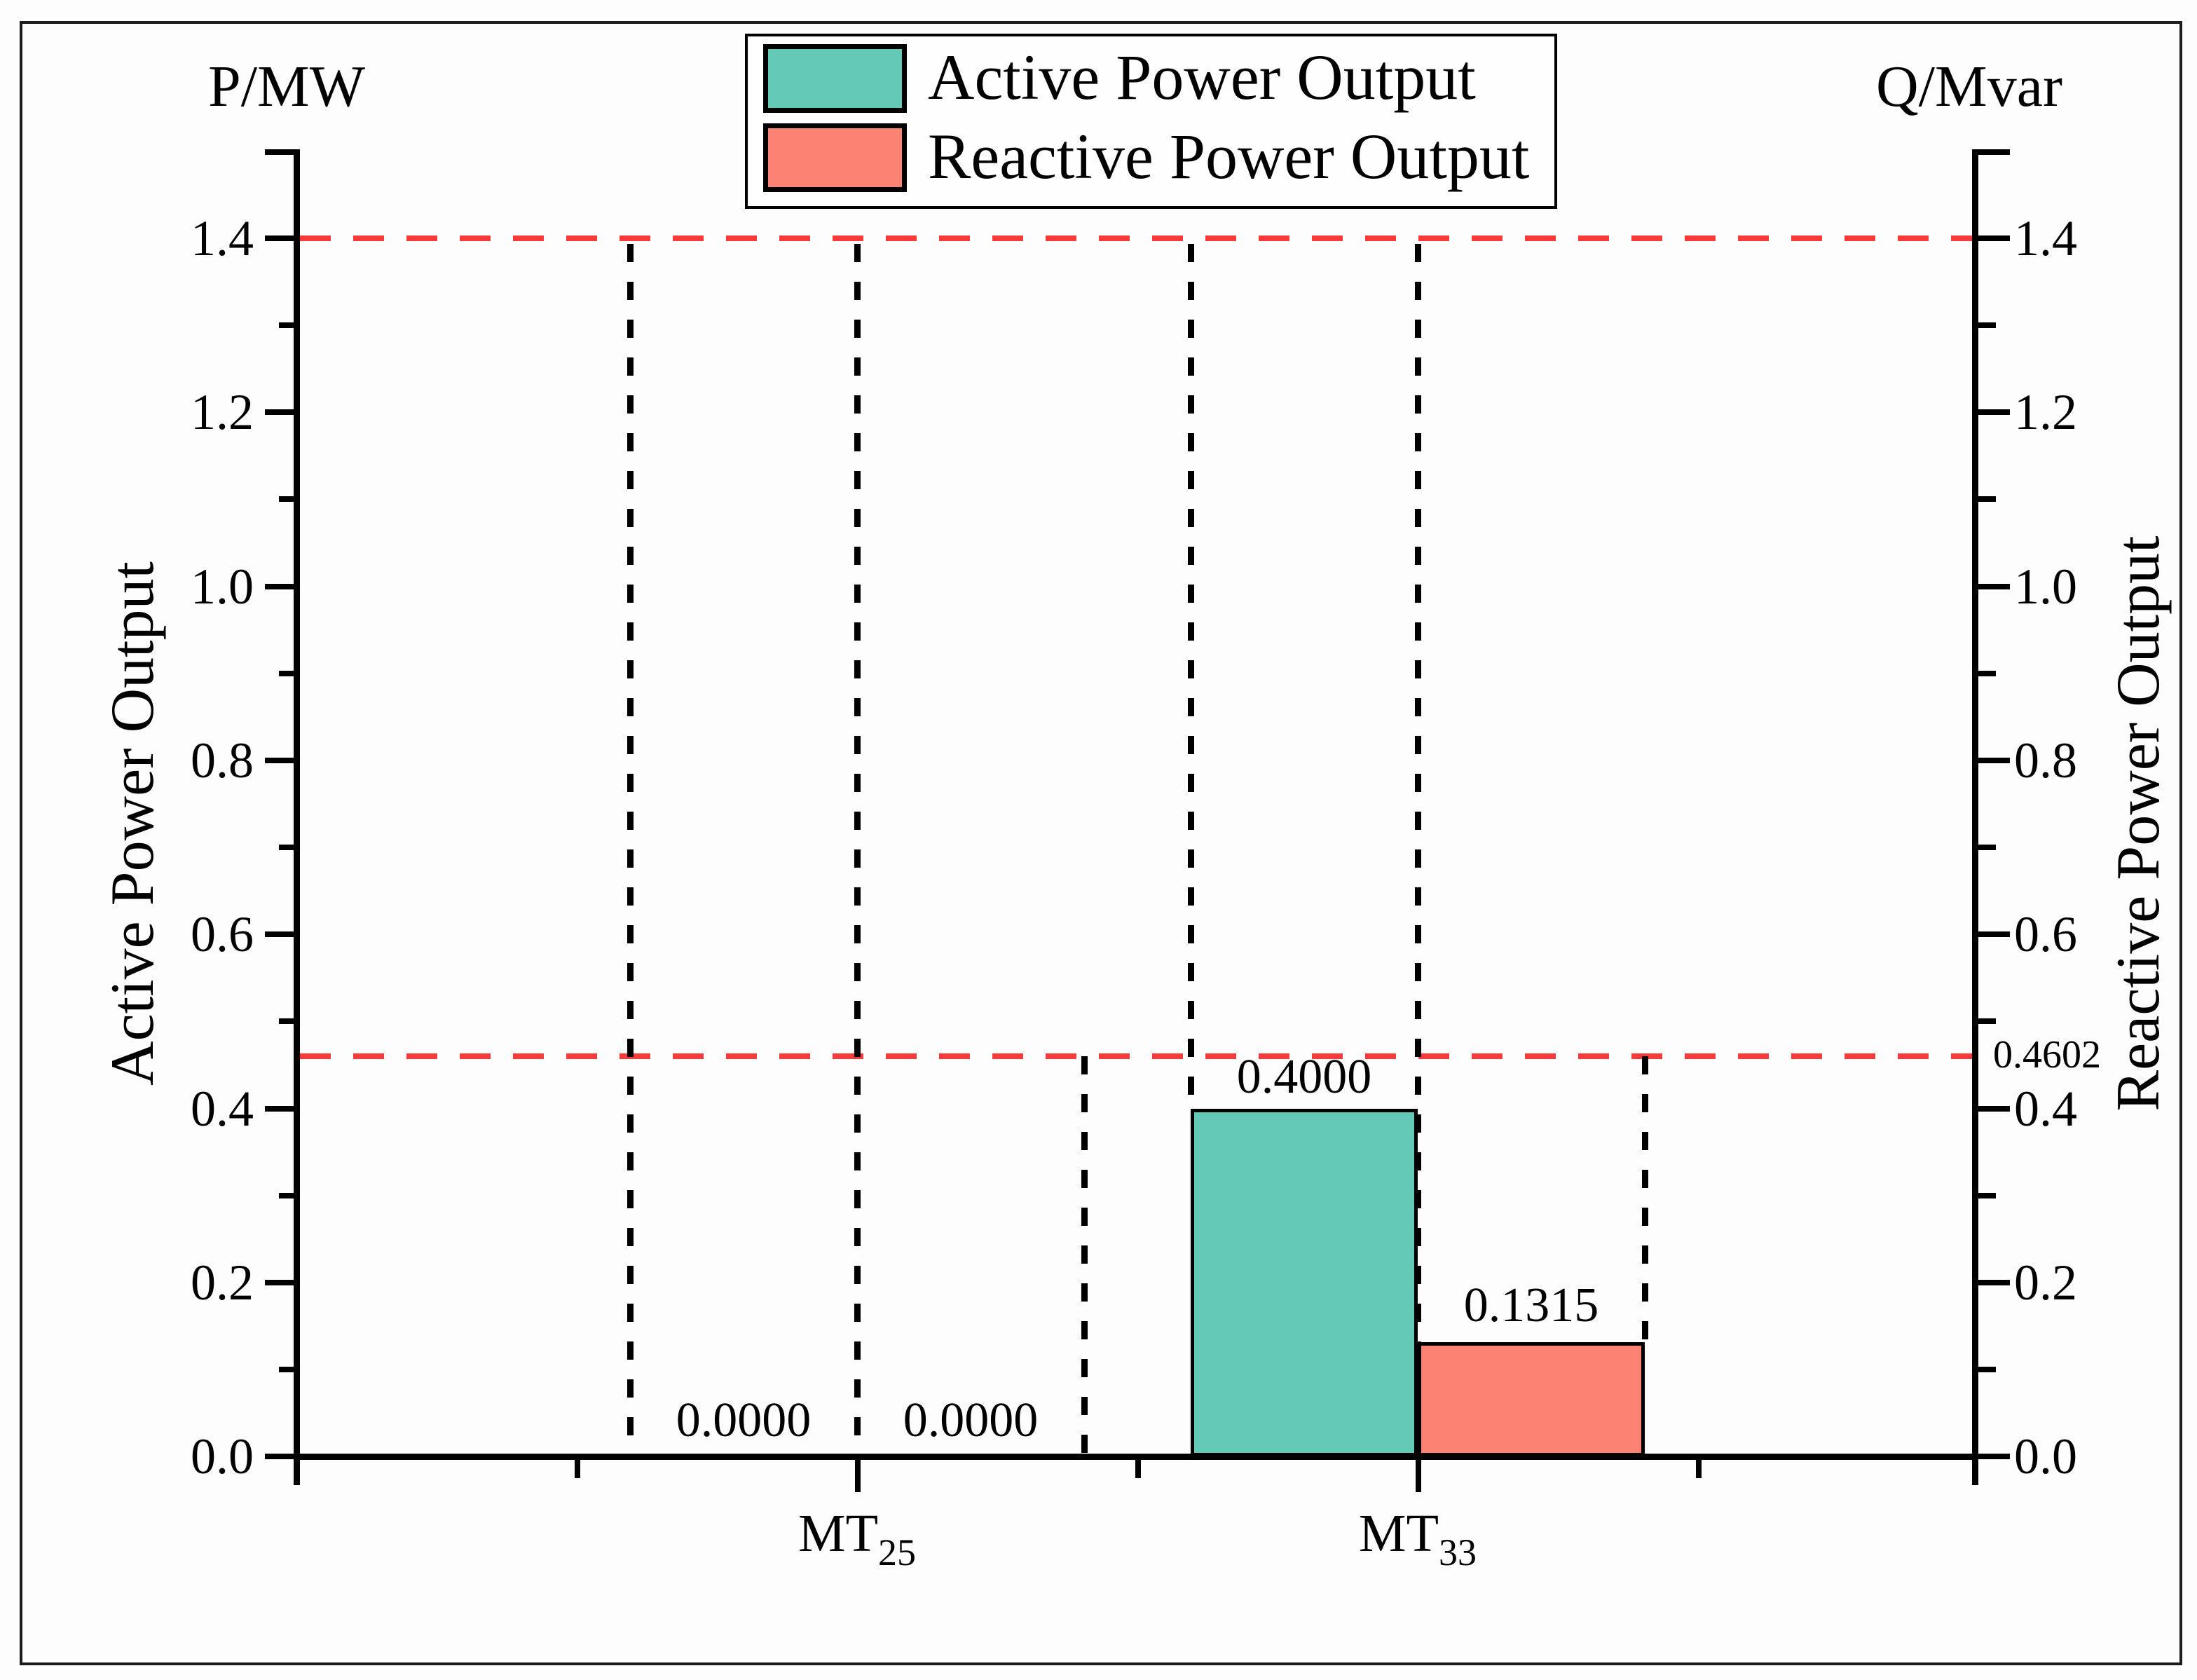  I want to click on right-axis-unit-label: Q/Mvar, so click(1969, 86).